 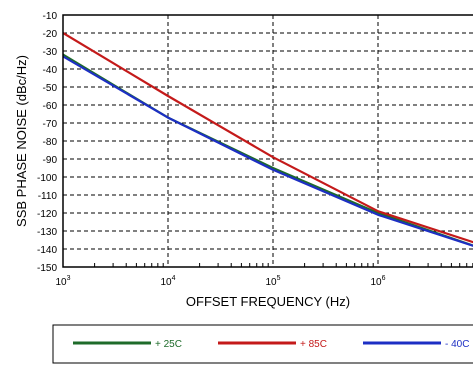 I want to click on legend-label: - 40C, so click(x=457, y=344).